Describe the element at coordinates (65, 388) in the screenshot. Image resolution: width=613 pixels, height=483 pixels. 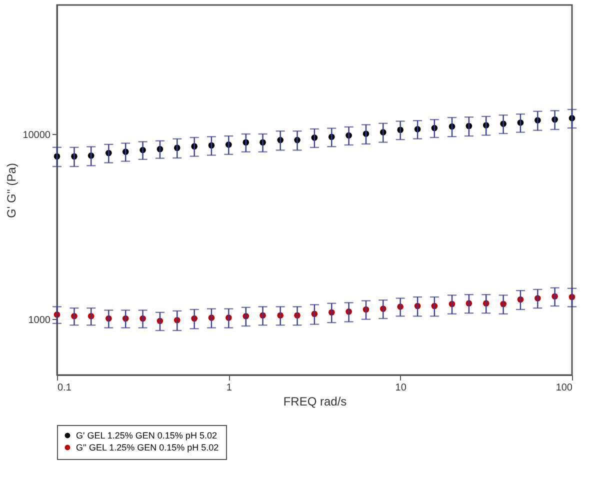
I see `x-tick-label: 0.1` at that location.